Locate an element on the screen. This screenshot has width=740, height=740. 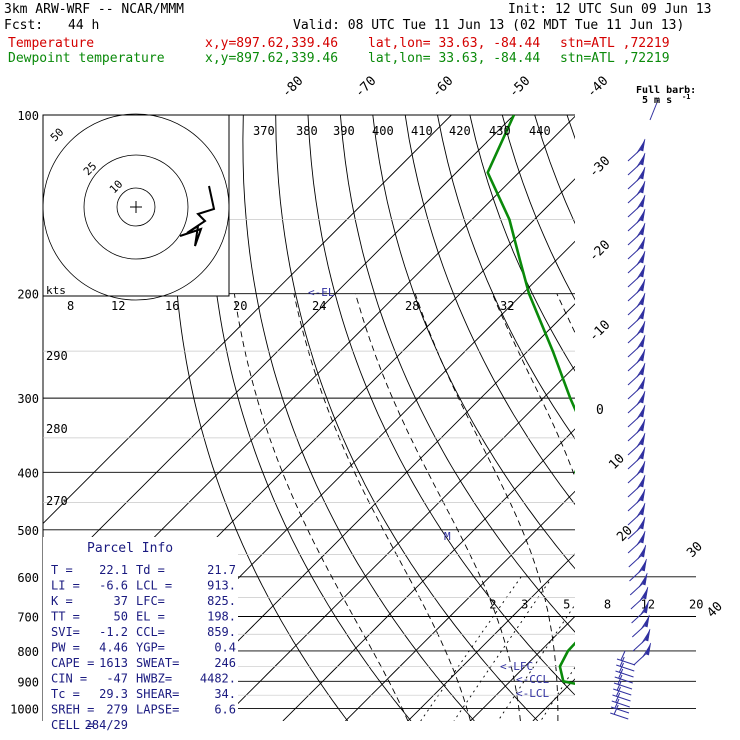
parcel-info-cell: Td = is located at coordinates (150, 570).